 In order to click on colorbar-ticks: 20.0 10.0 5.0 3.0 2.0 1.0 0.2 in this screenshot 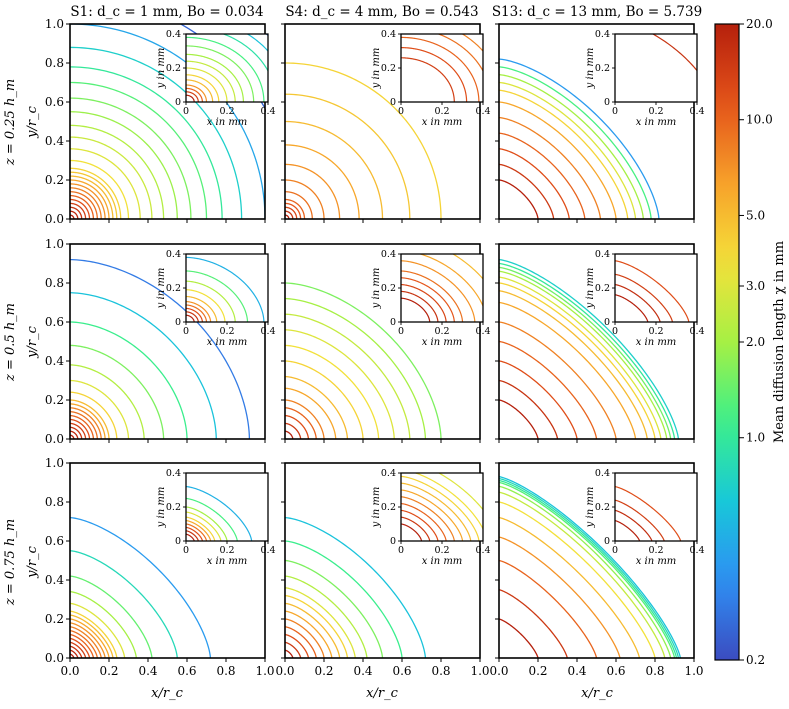, I will do `click(756, 342)`.